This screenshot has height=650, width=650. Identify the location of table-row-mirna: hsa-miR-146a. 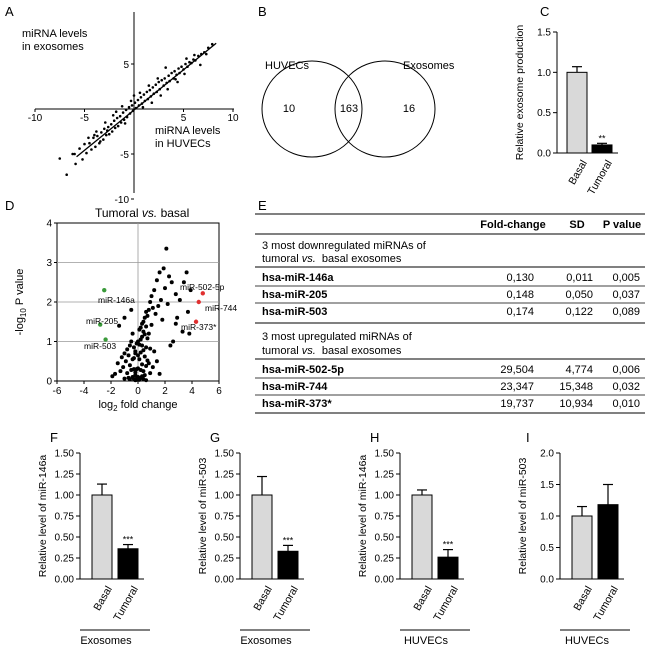
(298, 278).